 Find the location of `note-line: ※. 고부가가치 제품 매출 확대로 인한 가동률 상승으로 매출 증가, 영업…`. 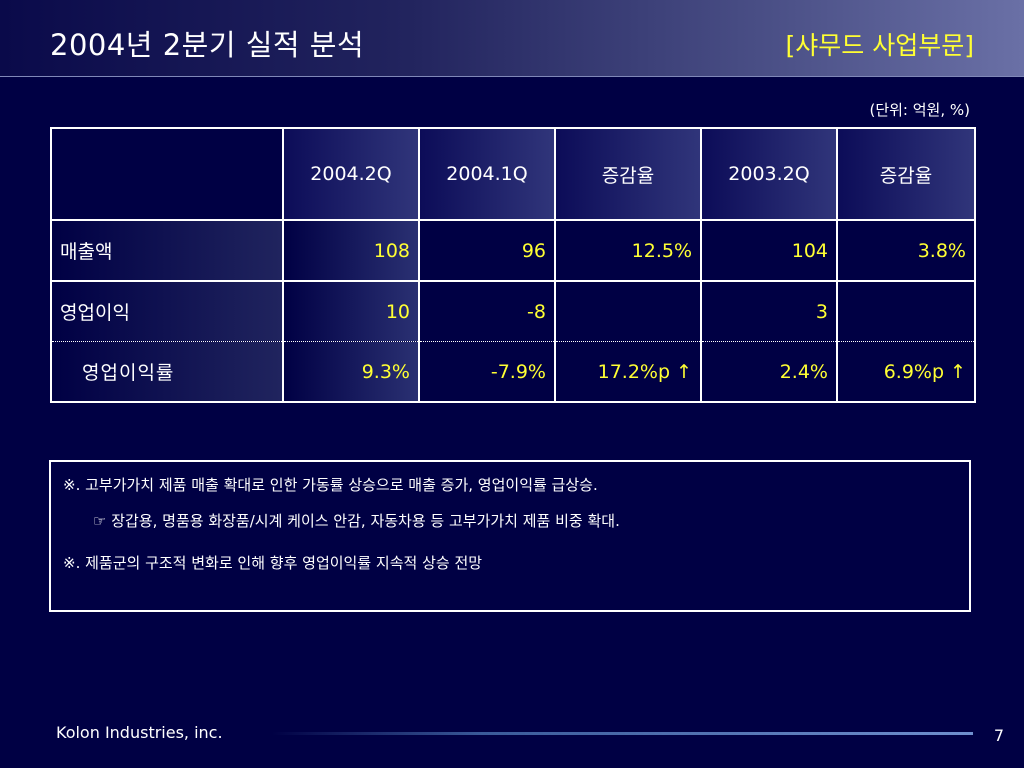

note-line: ※. 고부가가치 제품 매출 확대로 인한 가동률 상승으로 매출 증가, 영업… is located at coordinates (330, 485).